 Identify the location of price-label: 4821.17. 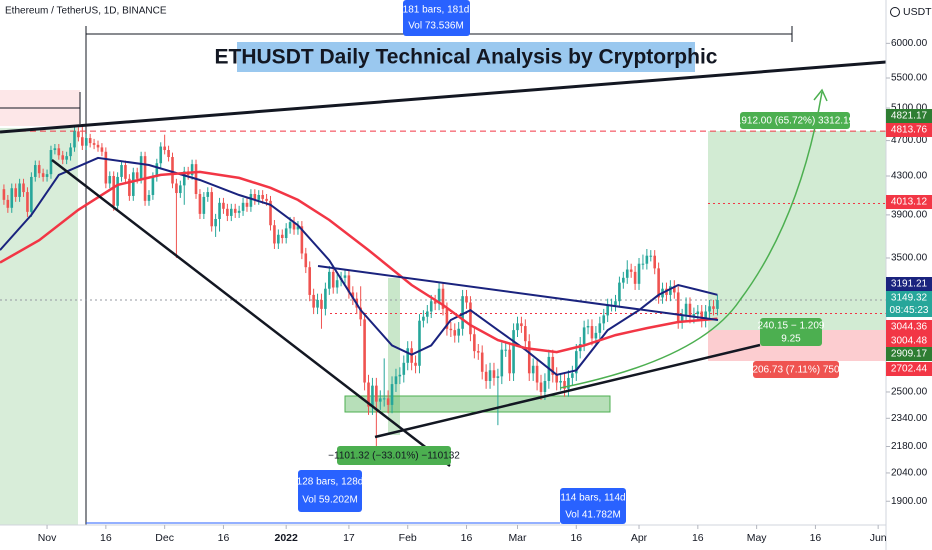
(909, 116).